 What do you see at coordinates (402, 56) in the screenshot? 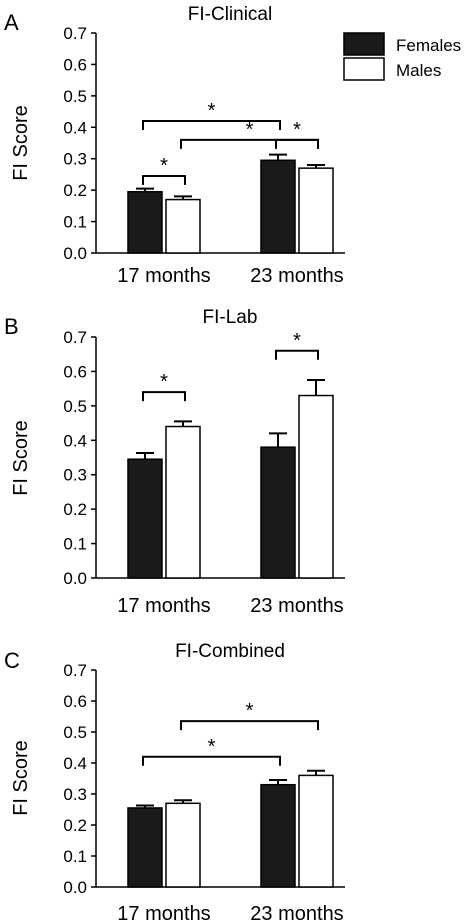
I see `legend: Females Males` at bounding box center [402, 56].